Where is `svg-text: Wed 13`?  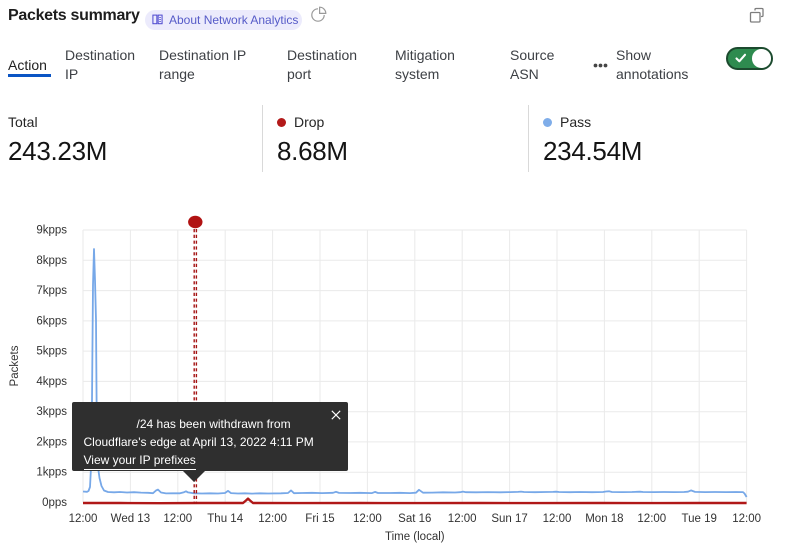
svg-text: Wed 13 is located at coordinates (130, 519).